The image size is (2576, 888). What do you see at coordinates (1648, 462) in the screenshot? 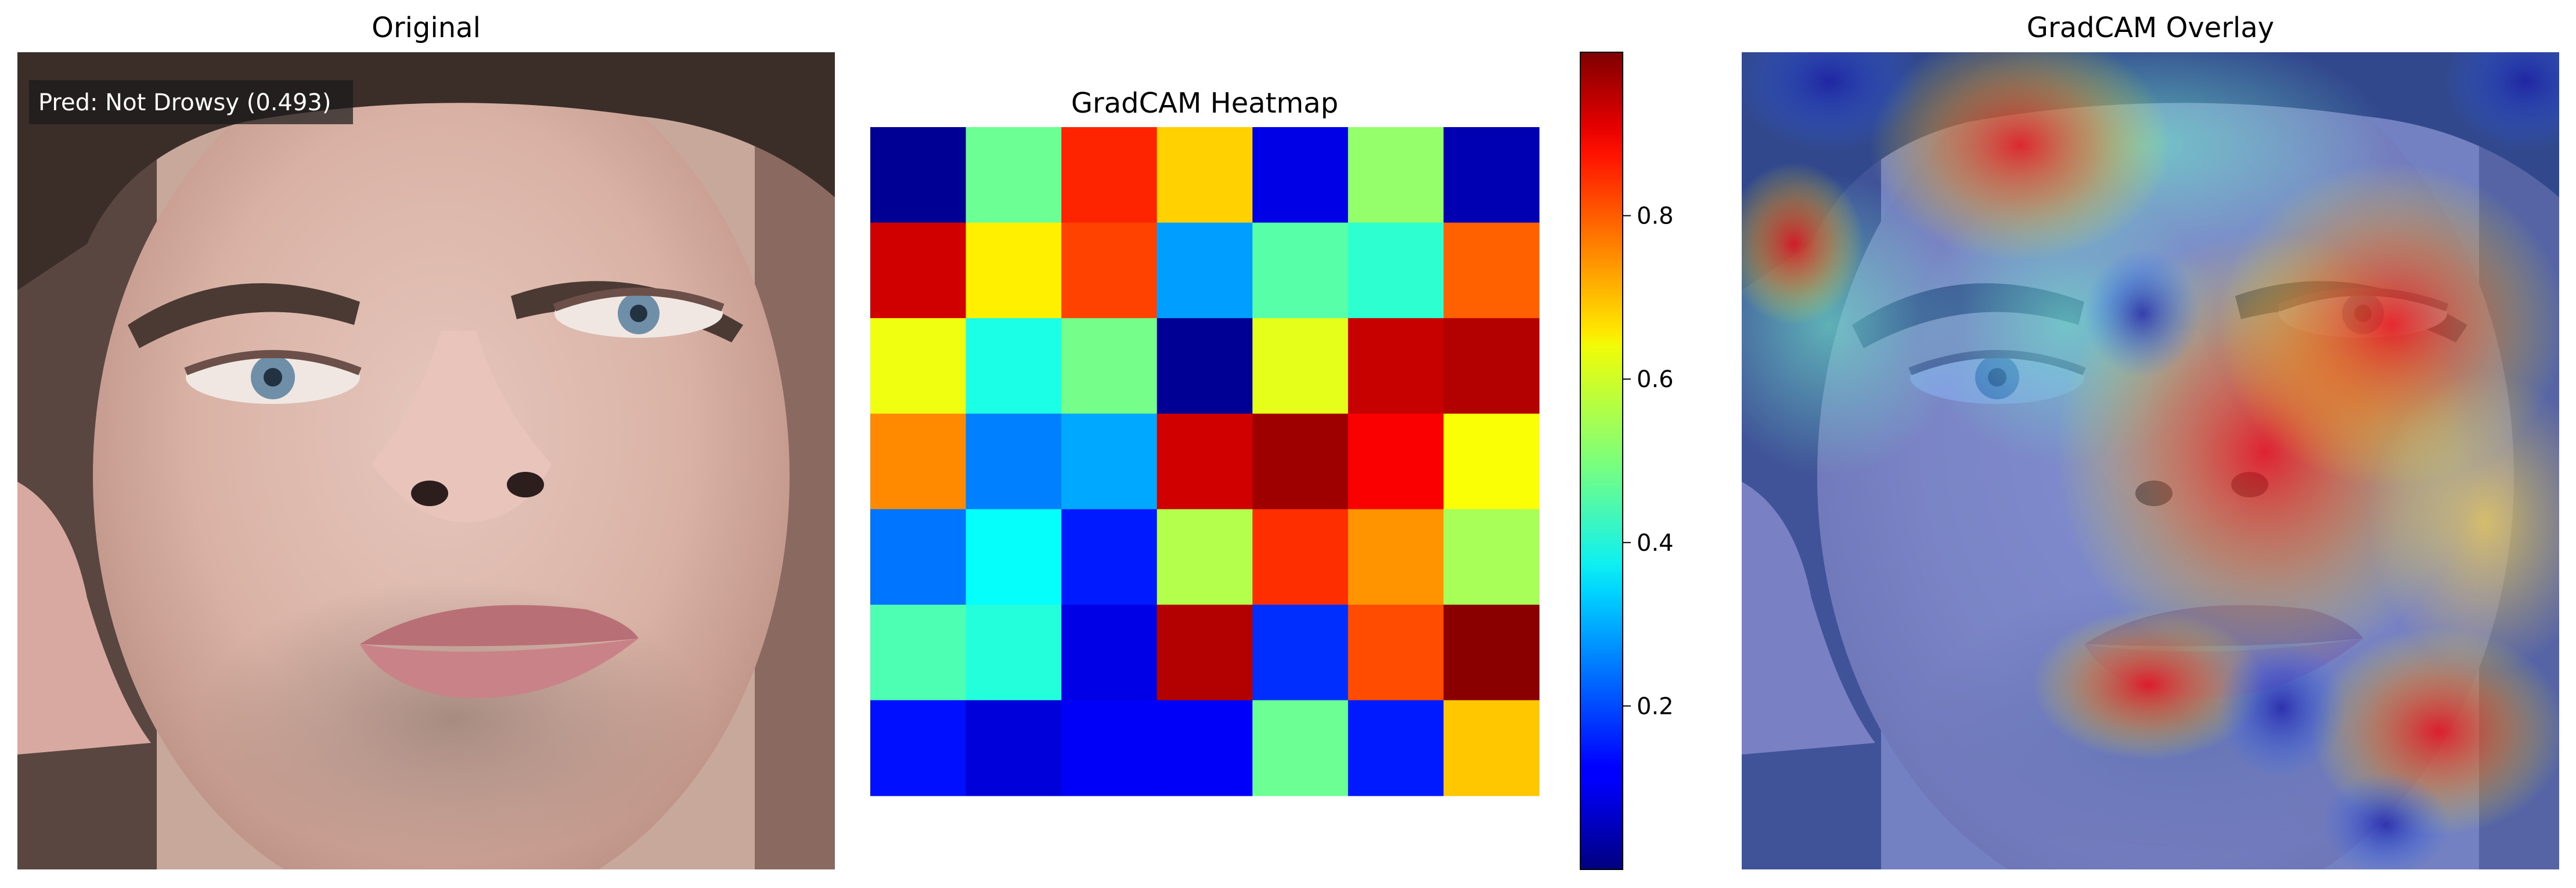
I see `colorbar-ticks: 0.2 0.4 0.6 0.8` at bounding box center [1648, 462].